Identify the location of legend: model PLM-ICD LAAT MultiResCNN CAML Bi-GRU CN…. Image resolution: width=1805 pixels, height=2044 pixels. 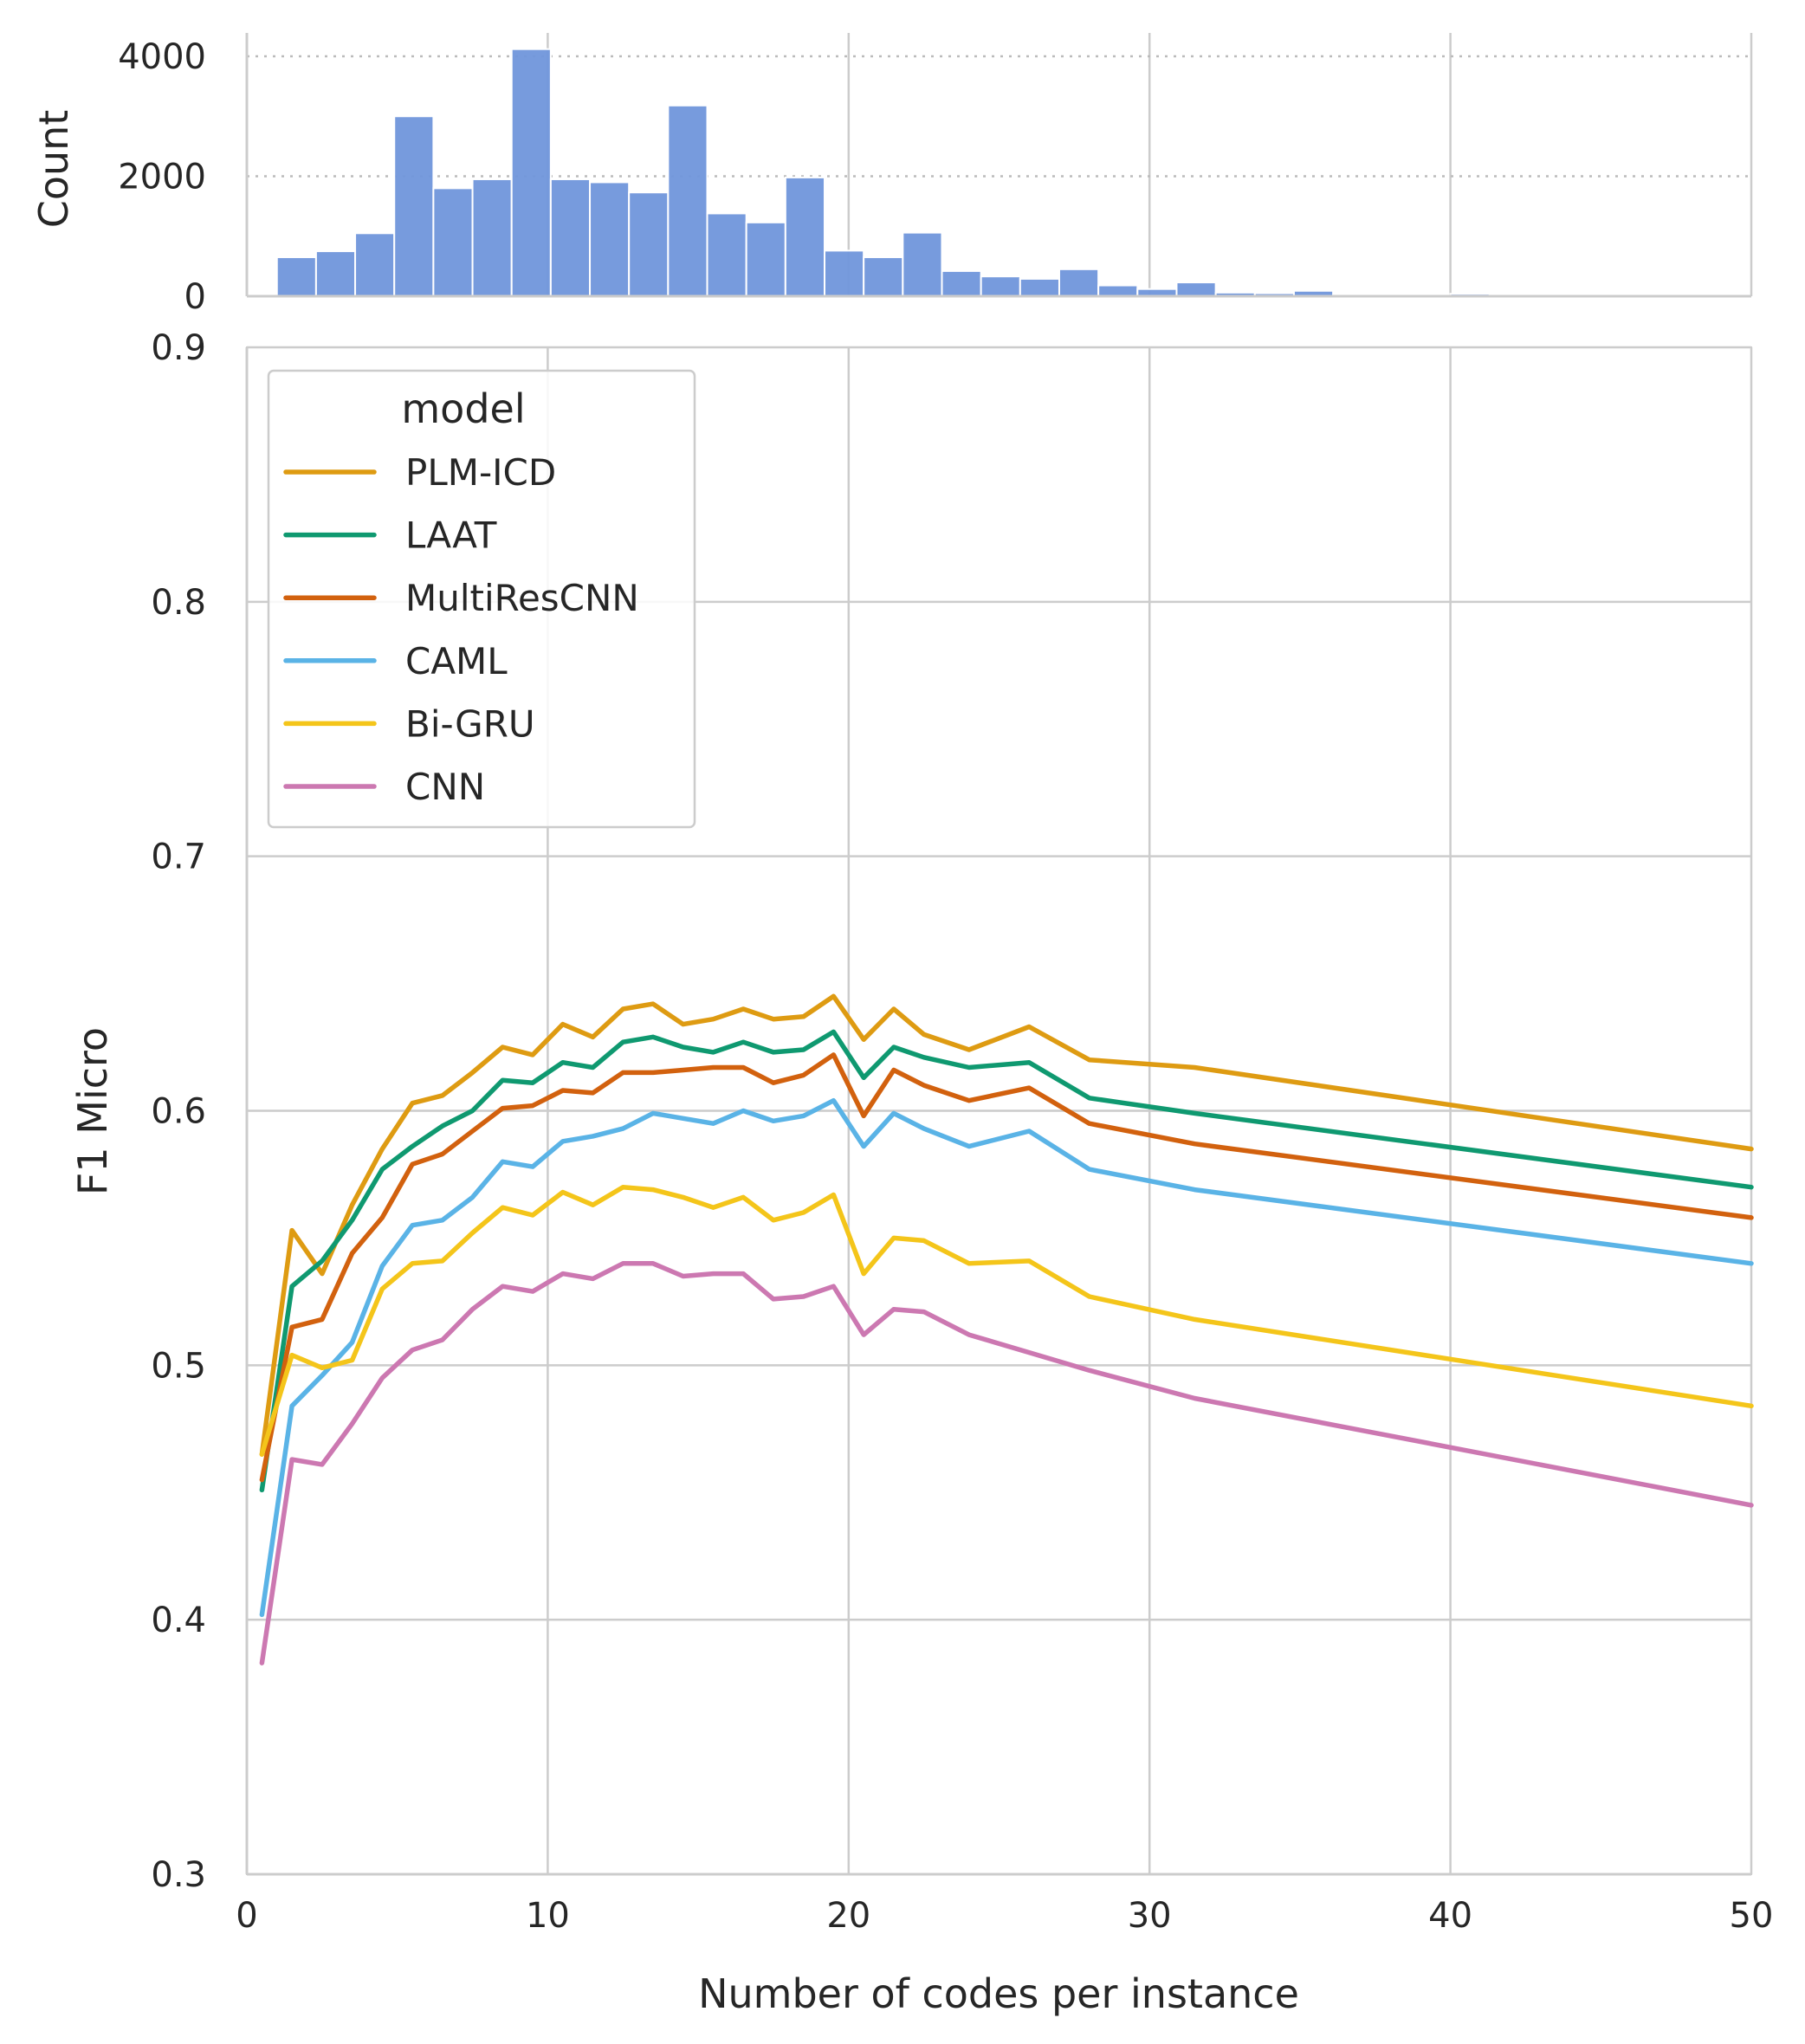
(481, 599).